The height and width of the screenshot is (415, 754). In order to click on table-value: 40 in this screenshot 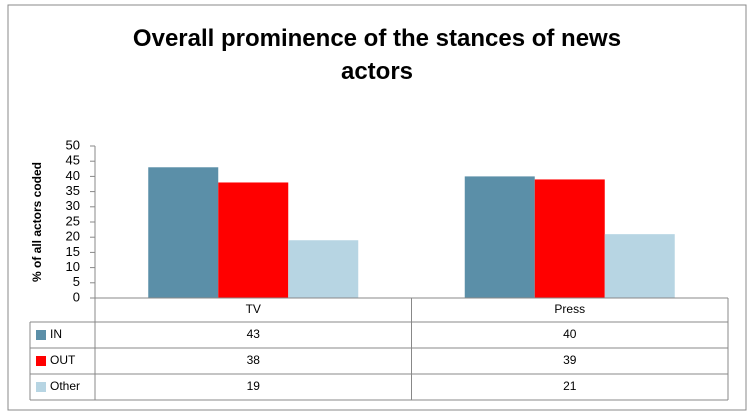, I will do `click(570, 334)`.